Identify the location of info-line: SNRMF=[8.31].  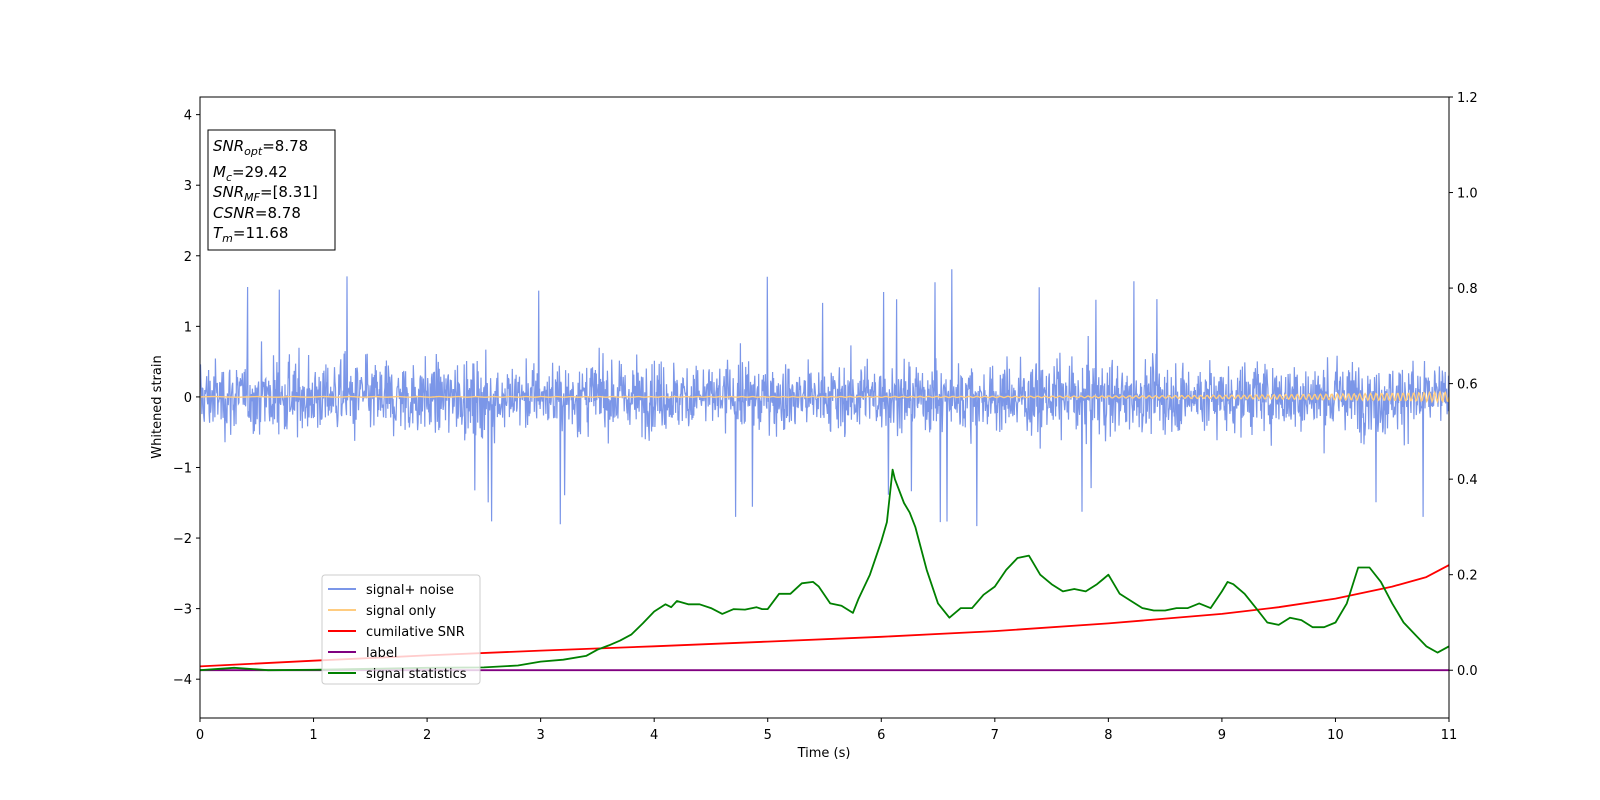
(265, 193).